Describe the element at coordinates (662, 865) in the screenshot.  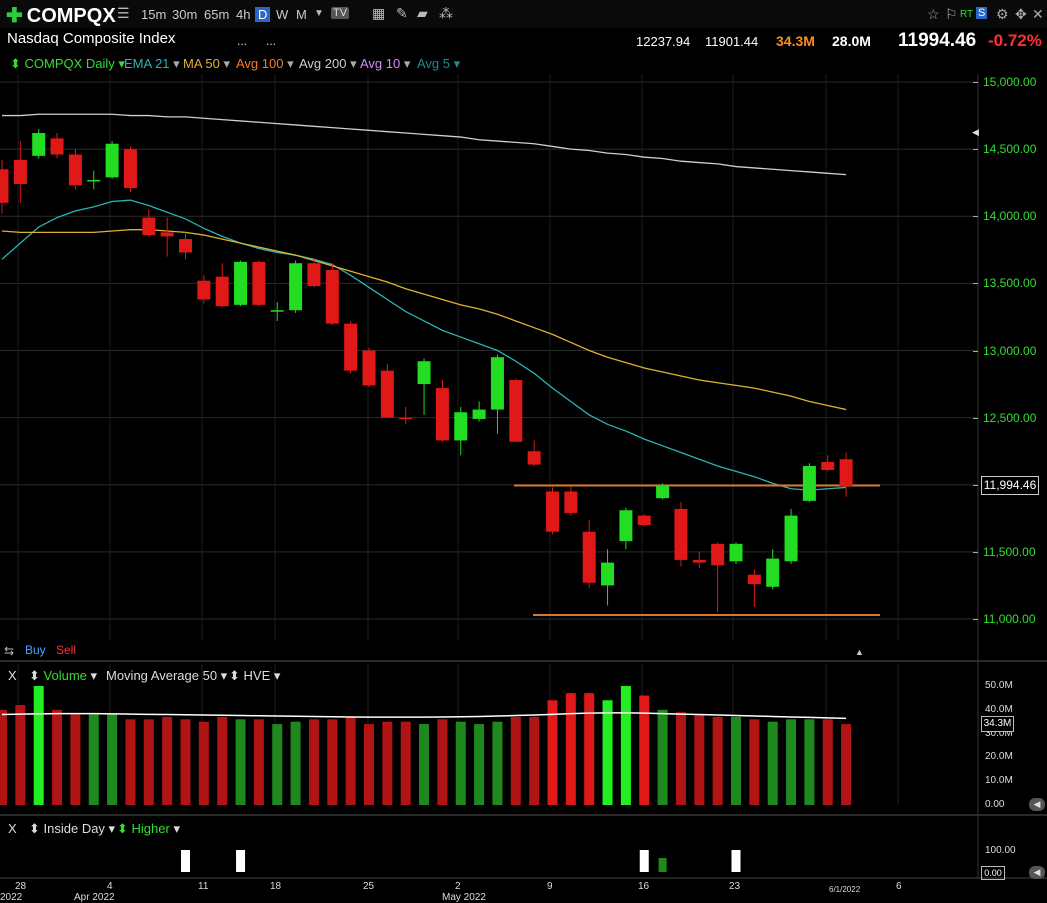
I see `higher-marker` at that location.